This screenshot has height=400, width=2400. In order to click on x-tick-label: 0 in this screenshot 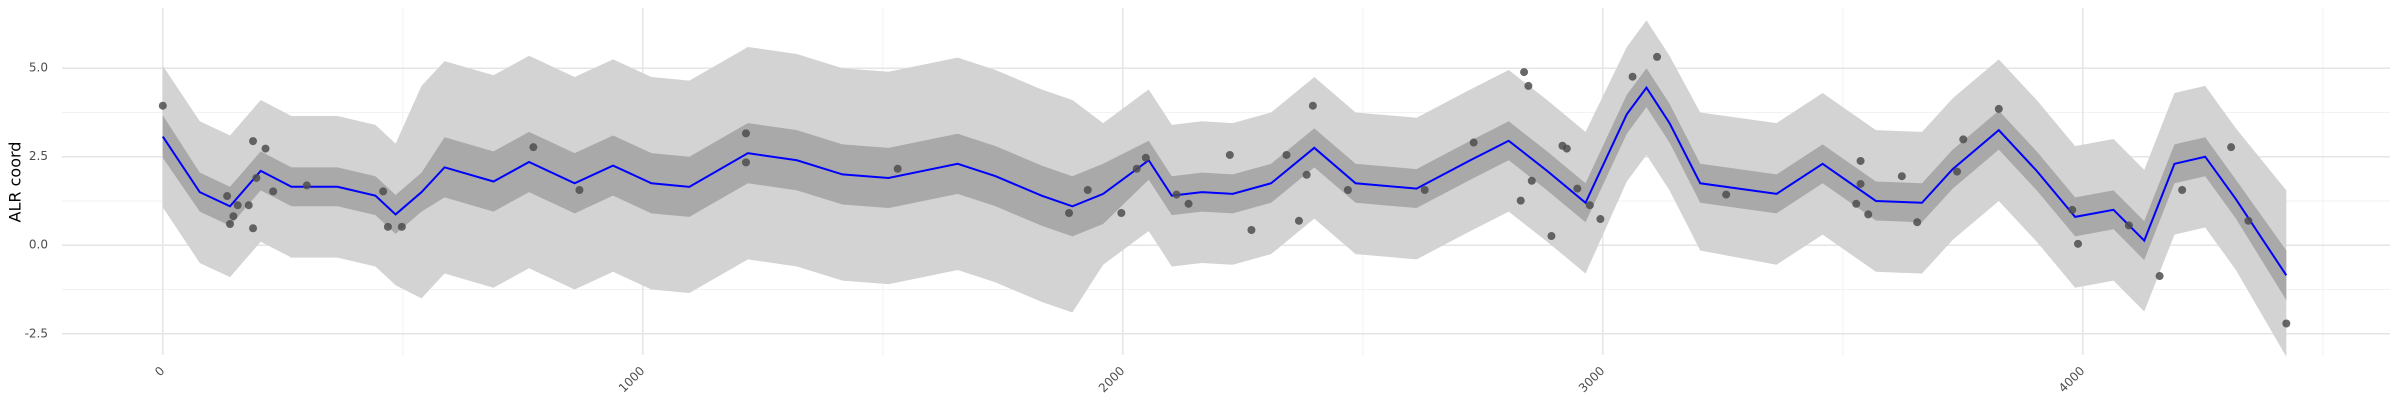, I will do `click(159, 371)`.